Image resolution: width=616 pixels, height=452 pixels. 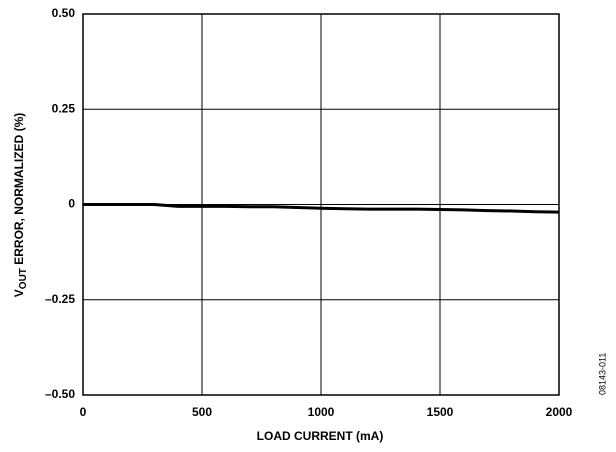 I want to click on y-axis-label: VOUT ERROR, NORMALIZED (%), so click(x=20, y=205).